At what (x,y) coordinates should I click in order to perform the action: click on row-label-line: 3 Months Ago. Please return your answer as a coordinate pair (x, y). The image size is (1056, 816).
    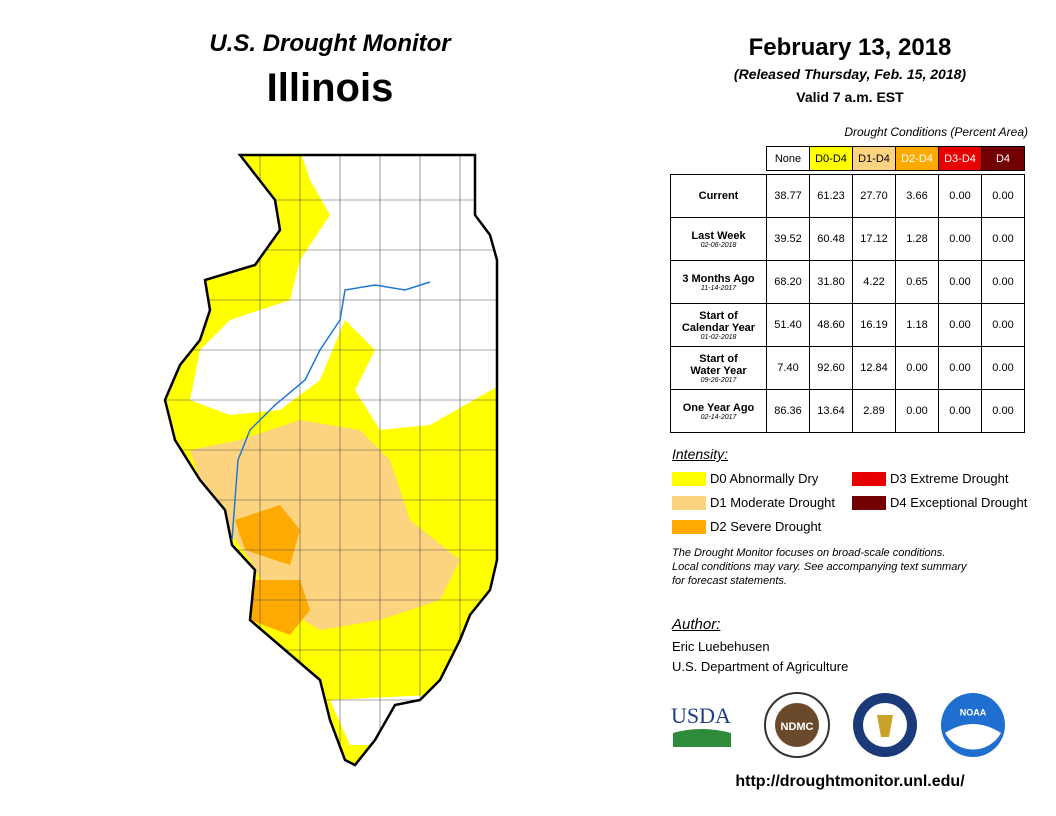
    Looking at the image, I should click on (718, 278).